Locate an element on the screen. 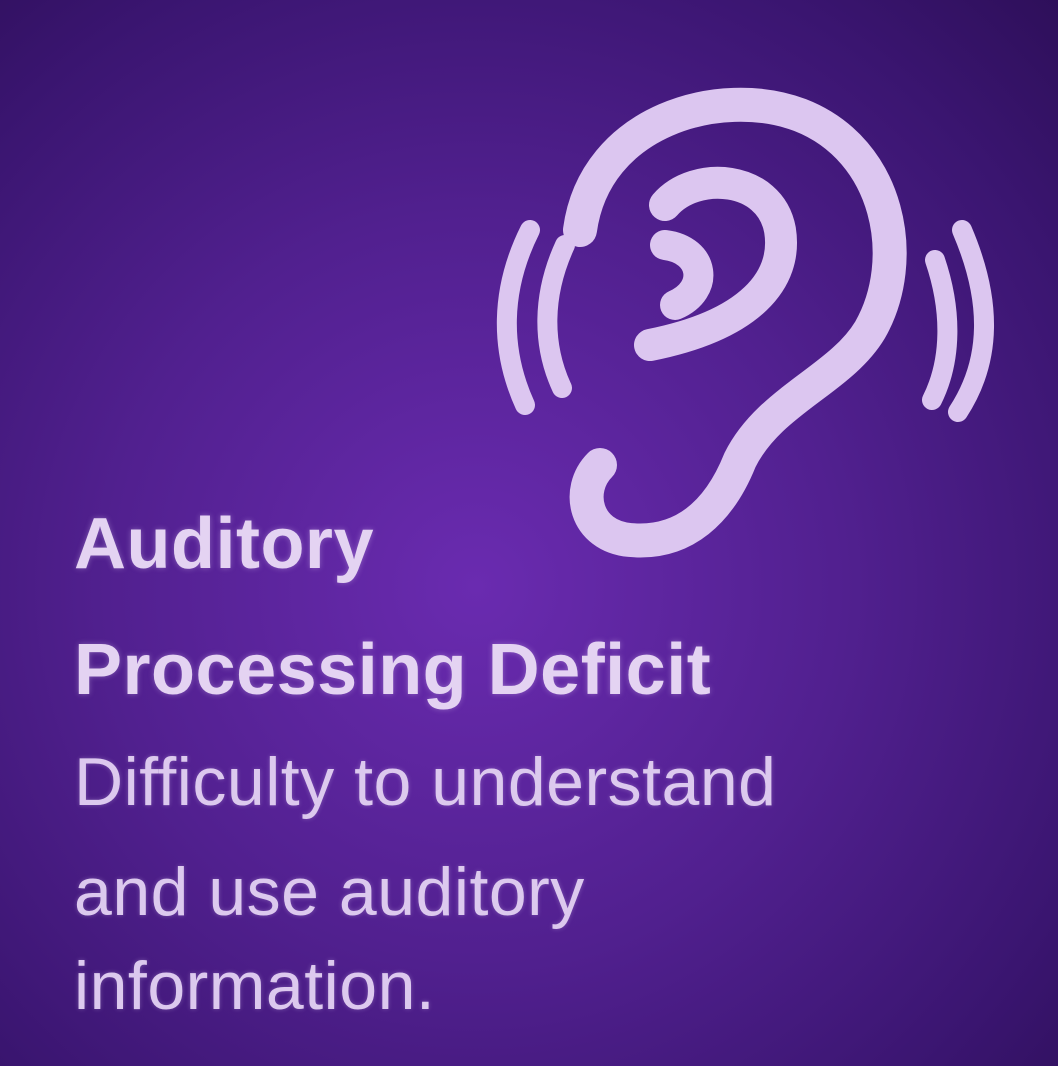 This screenshot has height=1066, width=1058. ear-outer-contour is located at coordinates (735, 322).